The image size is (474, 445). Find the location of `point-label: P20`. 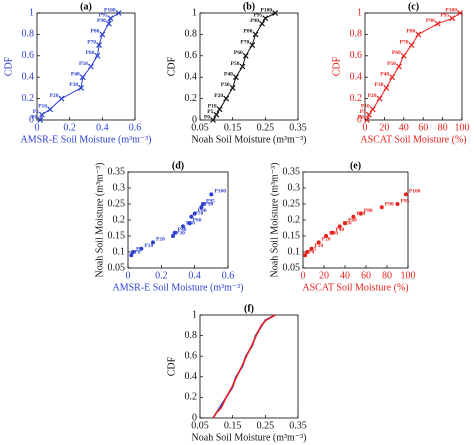

point-label: P20 is located at coordinates (326, 240).